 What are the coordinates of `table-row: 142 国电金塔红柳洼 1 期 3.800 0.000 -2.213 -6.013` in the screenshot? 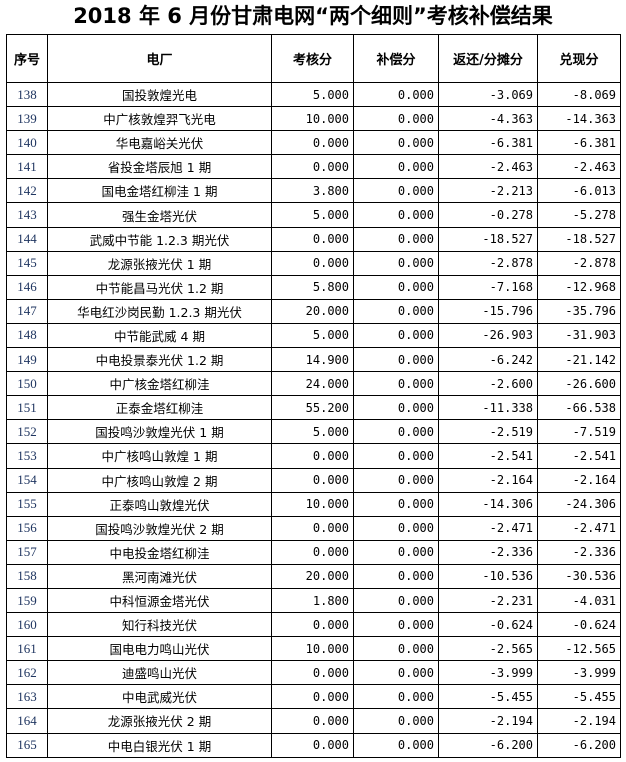 It's located at (313, 191).